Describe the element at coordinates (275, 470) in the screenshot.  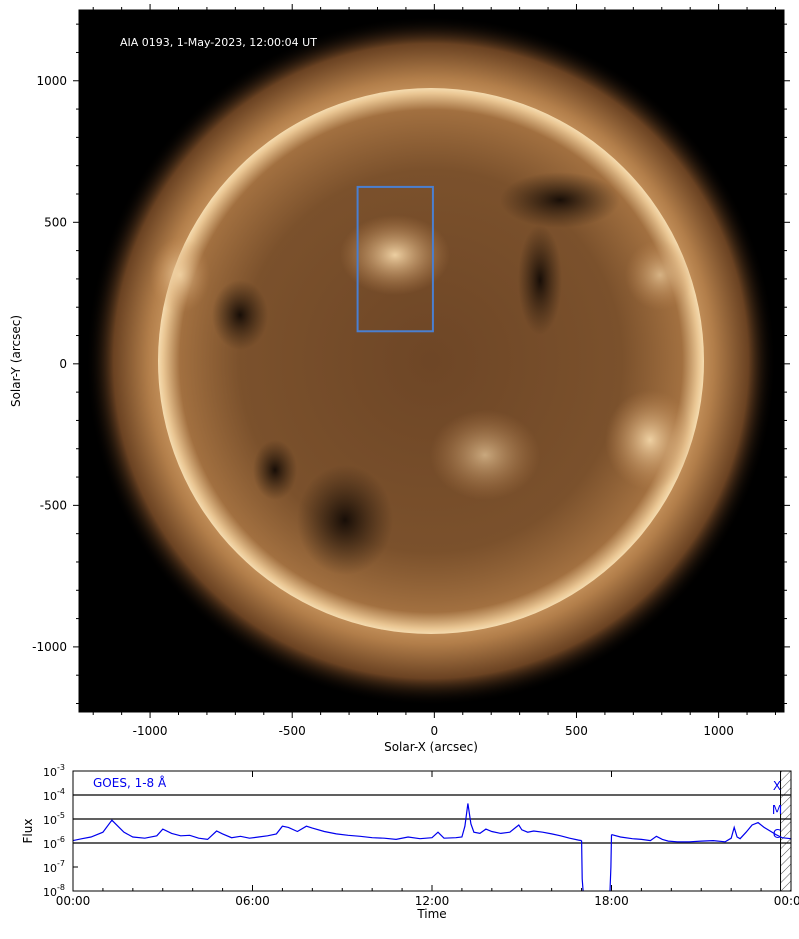
I see `coronal-hole-southwest` at that location.